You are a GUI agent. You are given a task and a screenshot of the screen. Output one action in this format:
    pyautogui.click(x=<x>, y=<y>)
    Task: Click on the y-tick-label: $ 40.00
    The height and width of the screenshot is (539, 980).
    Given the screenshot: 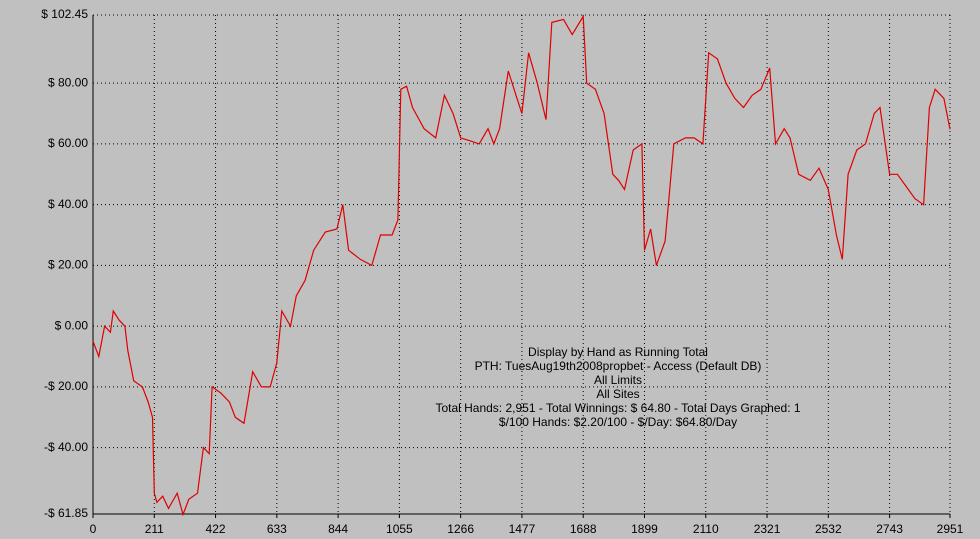 What is the action you would take?
    pyautogui.click(x=68, y=204)
    